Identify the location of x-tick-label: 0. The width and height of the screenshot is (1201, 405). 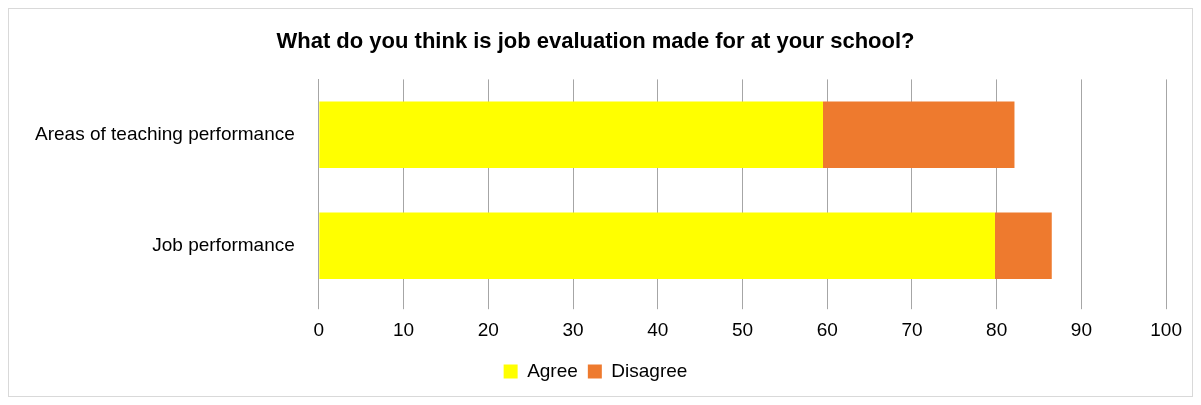
(319, 329).